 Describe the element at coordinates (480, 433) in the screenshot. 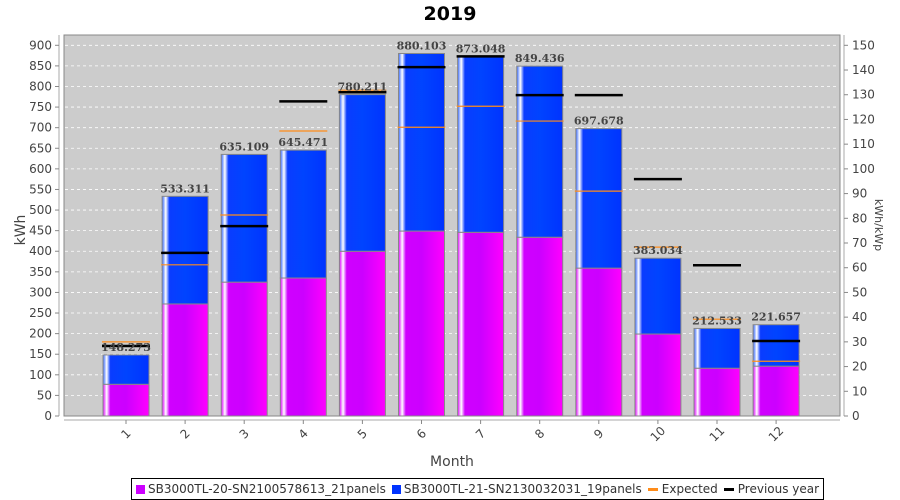

I see `x-tick-label: 7` at that location.